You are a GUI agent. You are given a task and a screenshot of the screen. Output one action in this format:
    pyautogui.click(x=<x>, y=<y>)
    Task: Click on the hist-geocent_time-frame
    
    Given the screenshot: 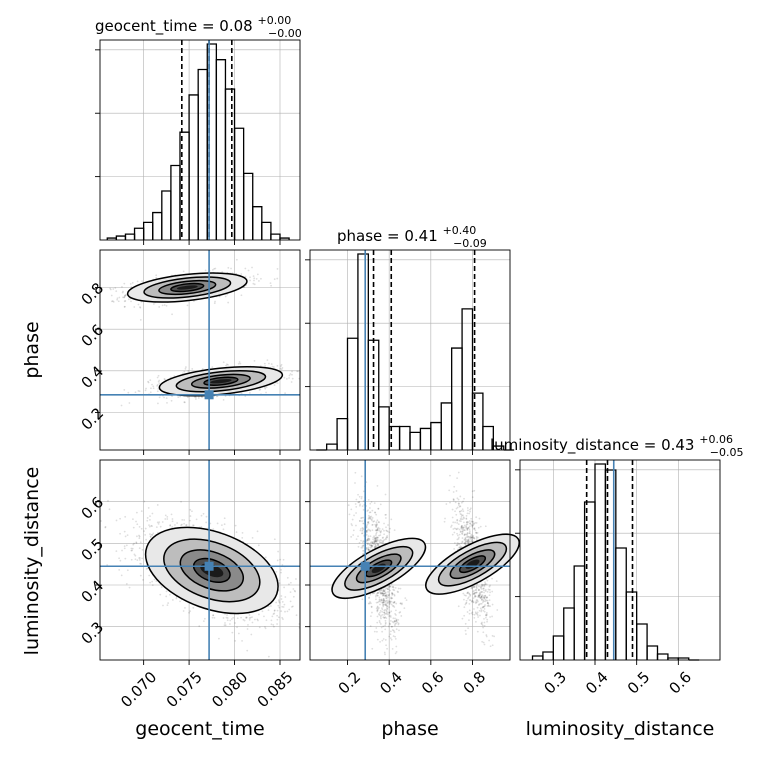 What is the action you would take?
    pyautogui.click(x=200, y=140)
    